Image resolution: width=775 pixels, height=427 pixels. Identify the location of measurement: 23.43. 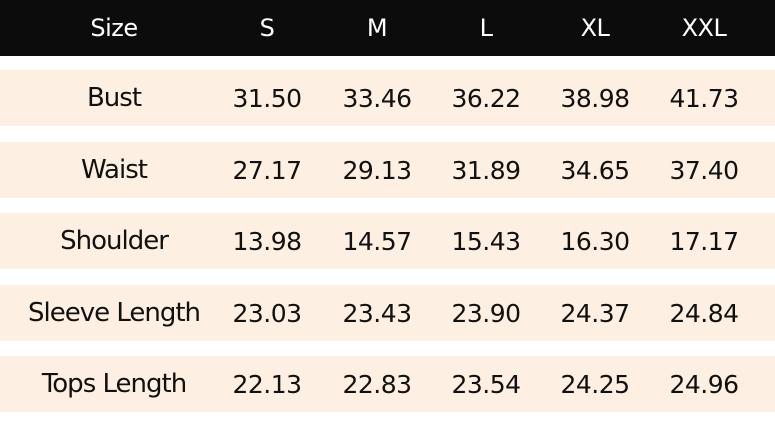
(377, 313).